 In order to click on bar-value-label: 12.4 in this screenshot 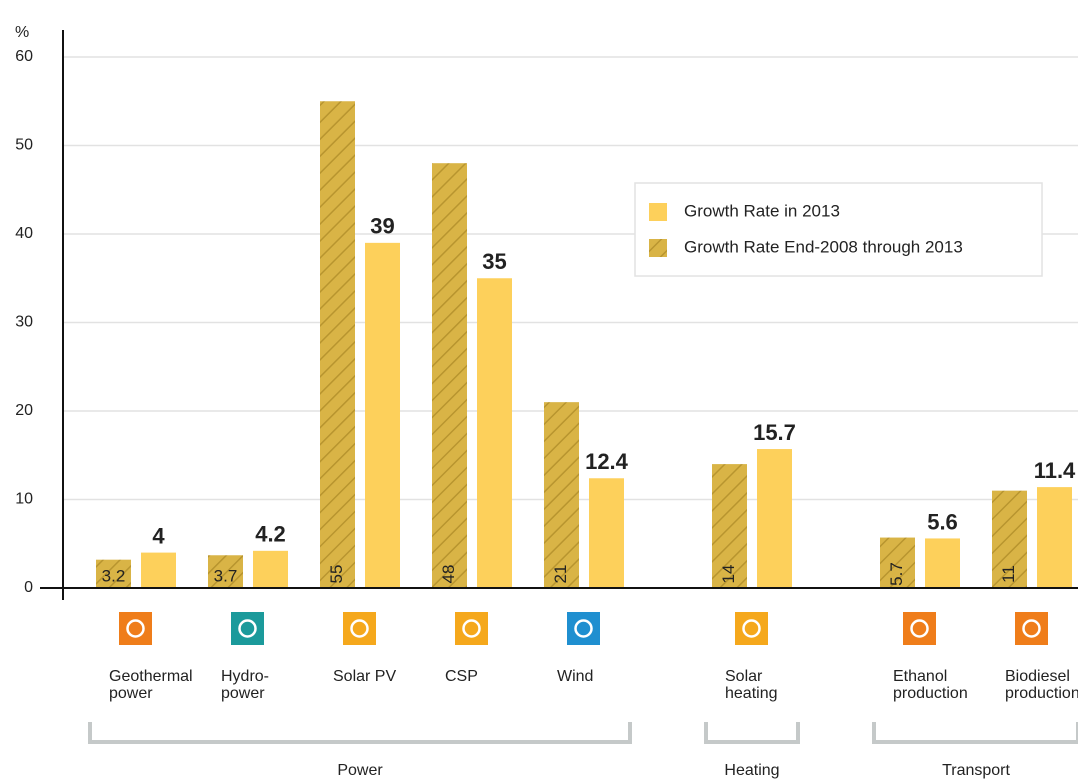, I will do `click(607, 461)`.